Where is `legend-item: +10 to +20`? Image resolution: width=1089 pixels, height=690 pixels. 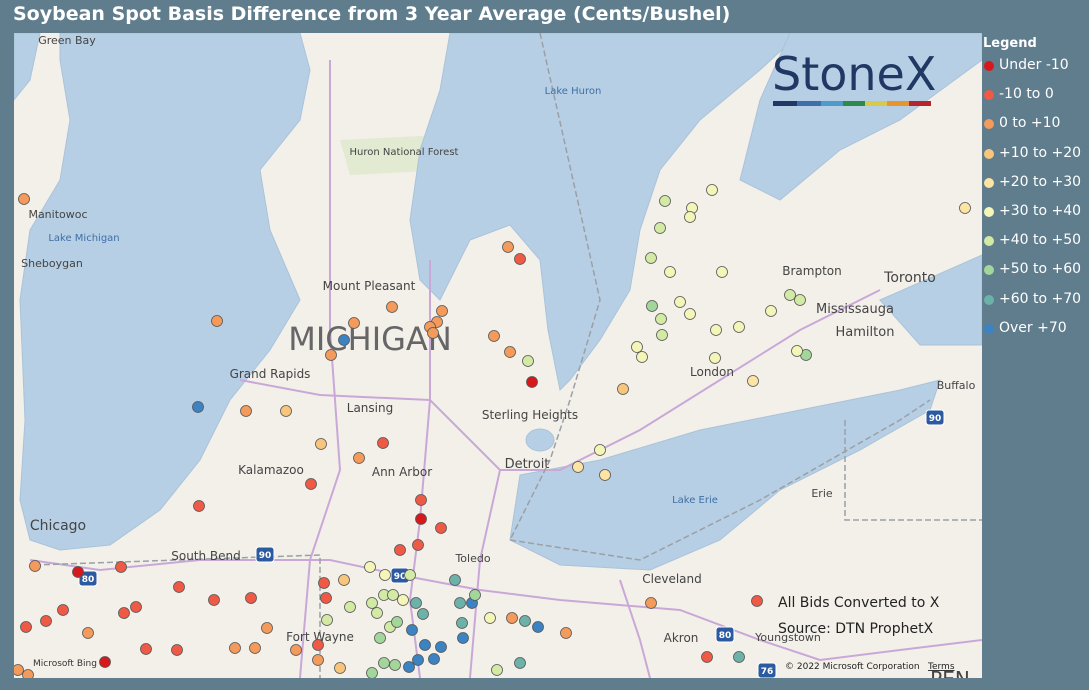
legend-item: +10 to +20 is located at coordinates (1032, 159).